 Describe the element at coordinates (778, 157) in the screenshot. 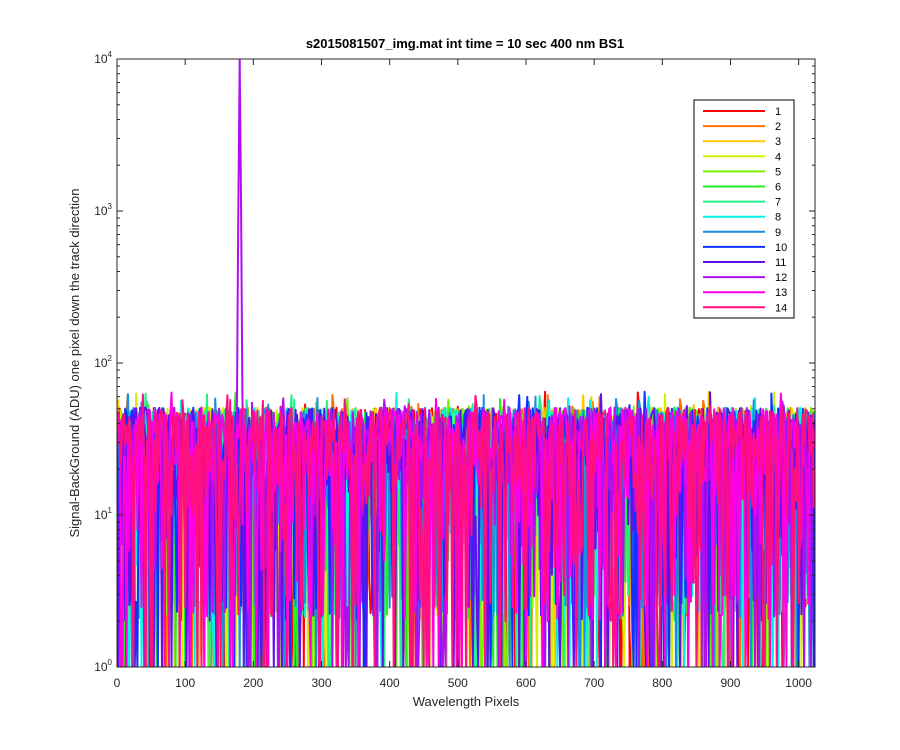

I see `legend-label-4: 4` at that location.